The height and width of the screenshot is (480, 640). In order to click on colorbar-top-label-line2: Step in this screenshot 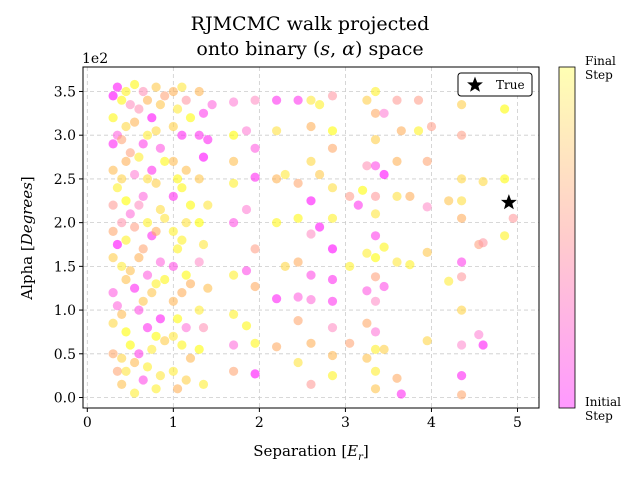, I will do `click(599, 75)`.